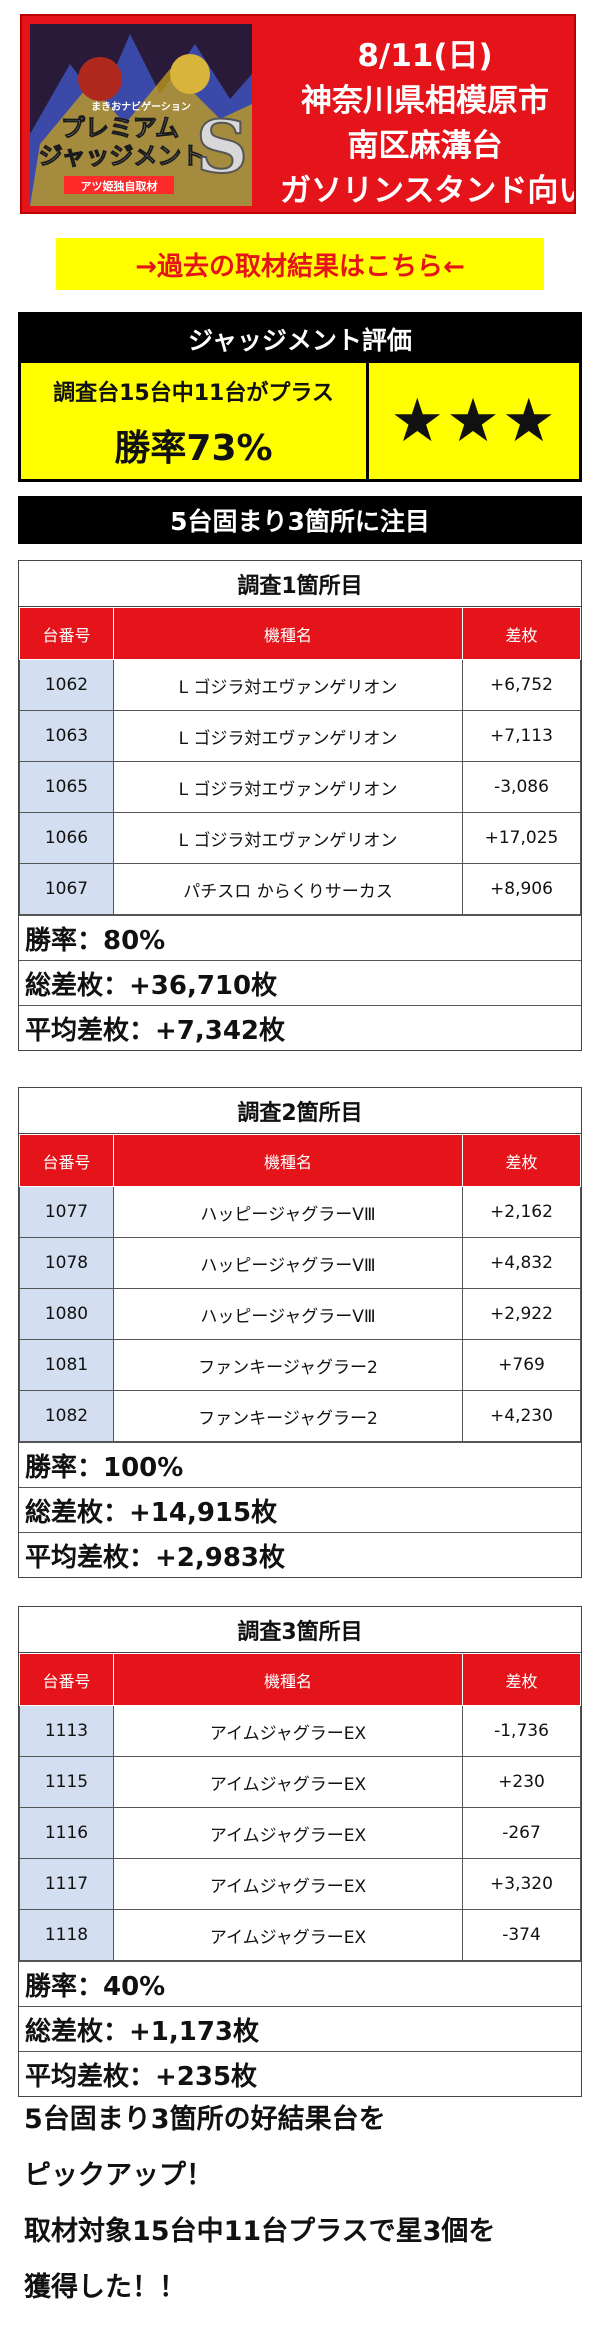  What do you see at coordinates (288, 889) in the screenshot?
I see `model-name: パチスロ からくりサーカス` at bounding box center [288, 889].